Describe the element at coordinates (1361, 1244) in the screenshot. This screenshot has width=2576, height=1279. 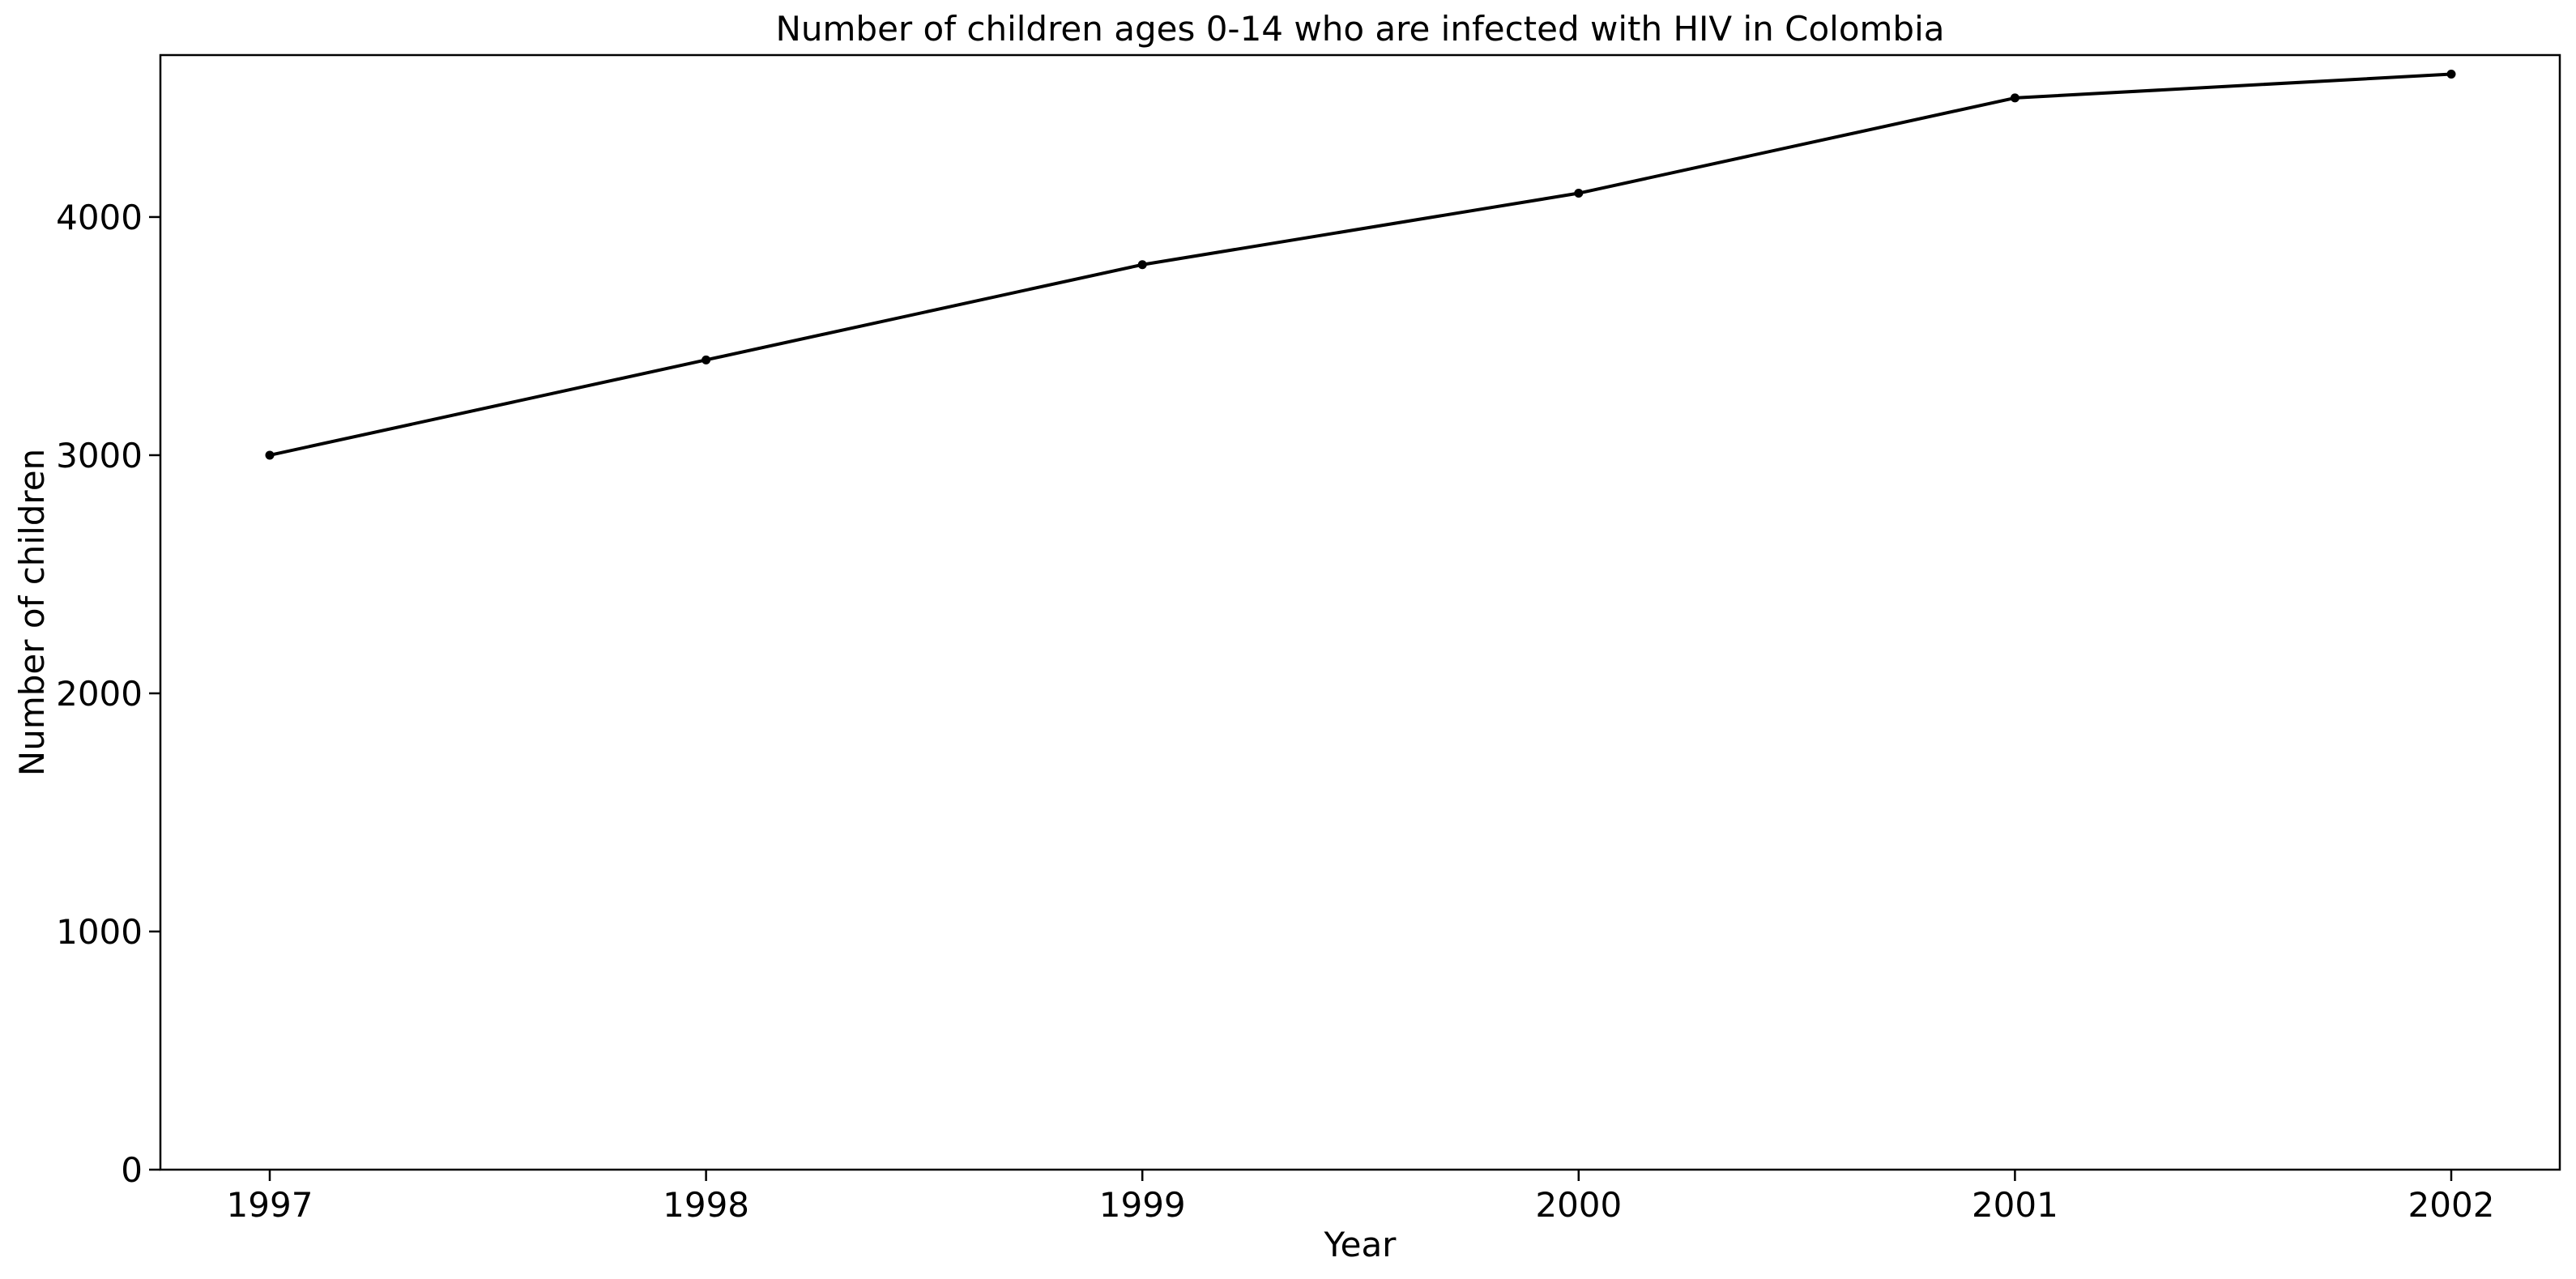
I see `x-axis-label: Year` at that location.